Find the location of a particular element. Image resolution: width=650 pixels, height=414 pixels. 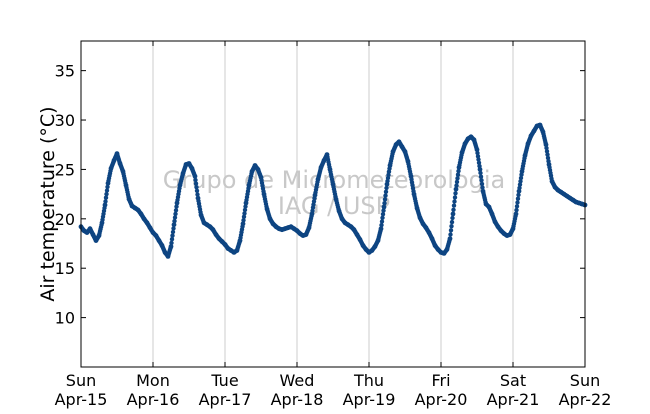

x-tick-day: Wed is located at coordinates (297, 380).